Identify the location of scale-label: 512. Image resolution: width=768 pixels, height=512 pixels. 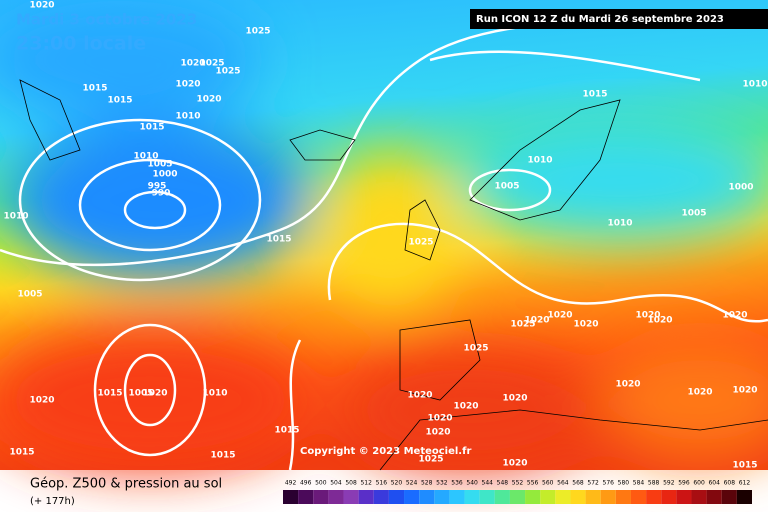
(366, 483).